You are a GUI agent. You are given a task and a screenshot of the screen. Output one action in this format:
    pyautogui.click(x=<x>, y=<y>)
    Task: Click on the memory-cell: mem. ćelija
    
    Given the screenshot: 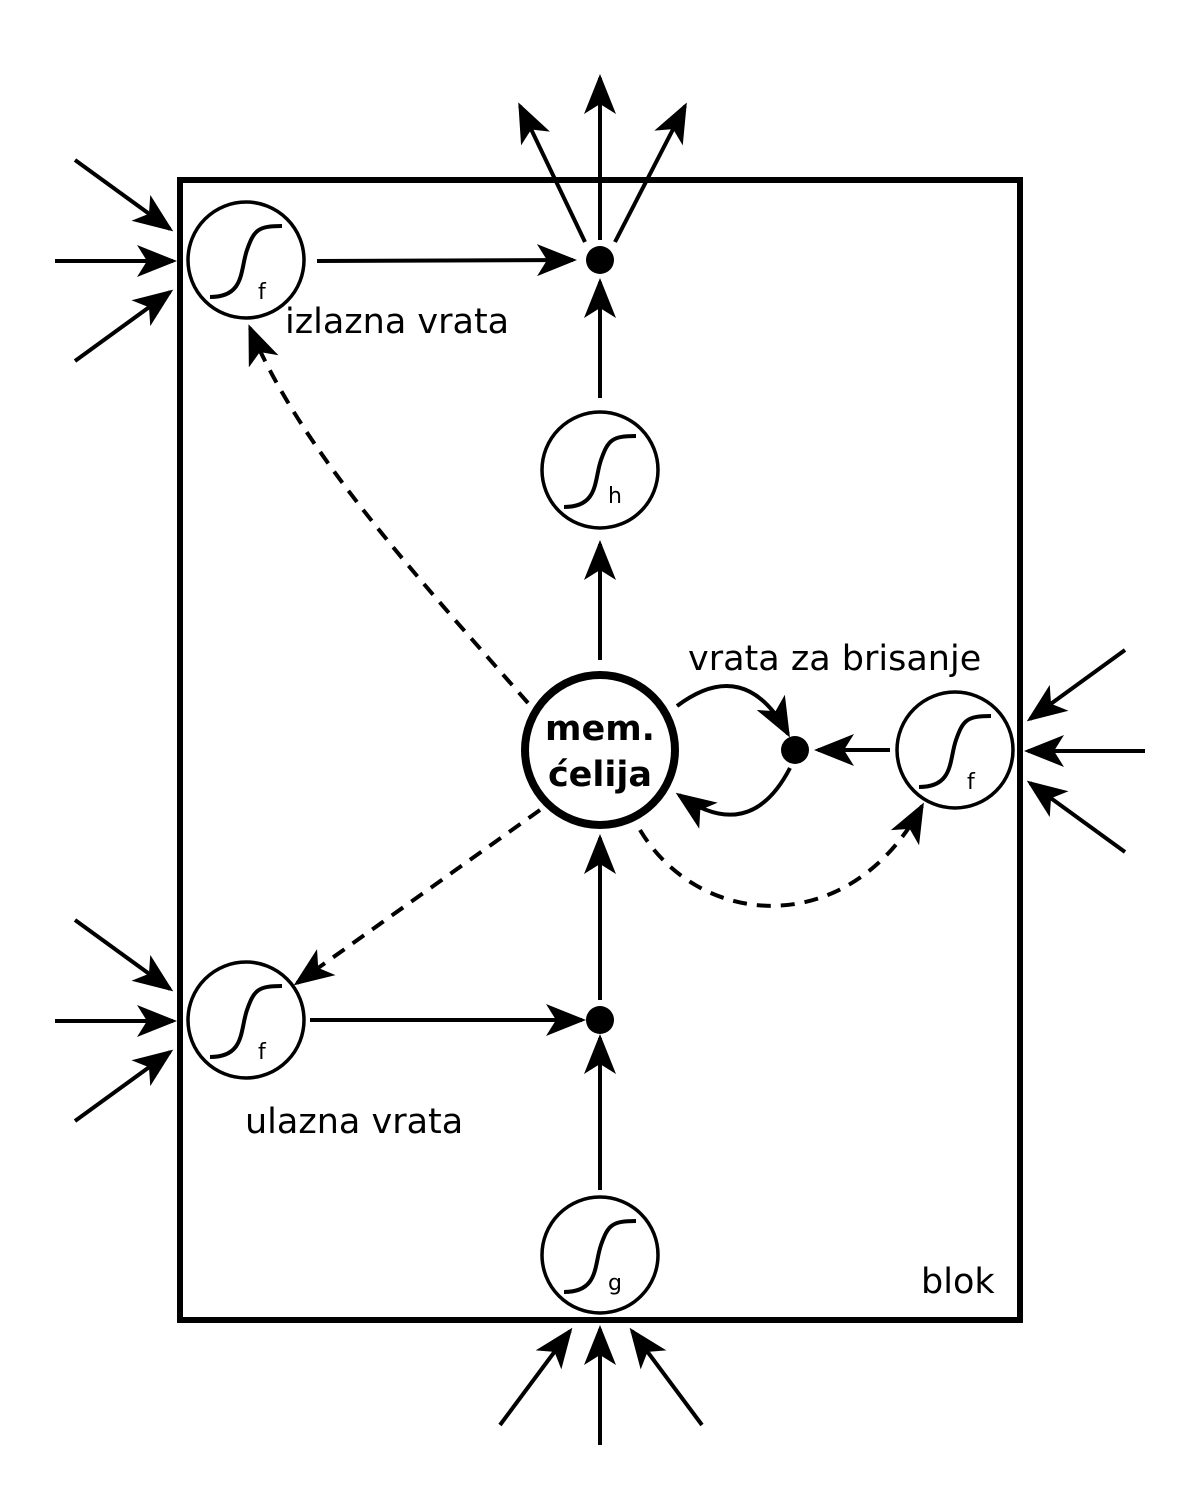 What is the action you would take?
    pyautogui.click(x=600, y=750)
    